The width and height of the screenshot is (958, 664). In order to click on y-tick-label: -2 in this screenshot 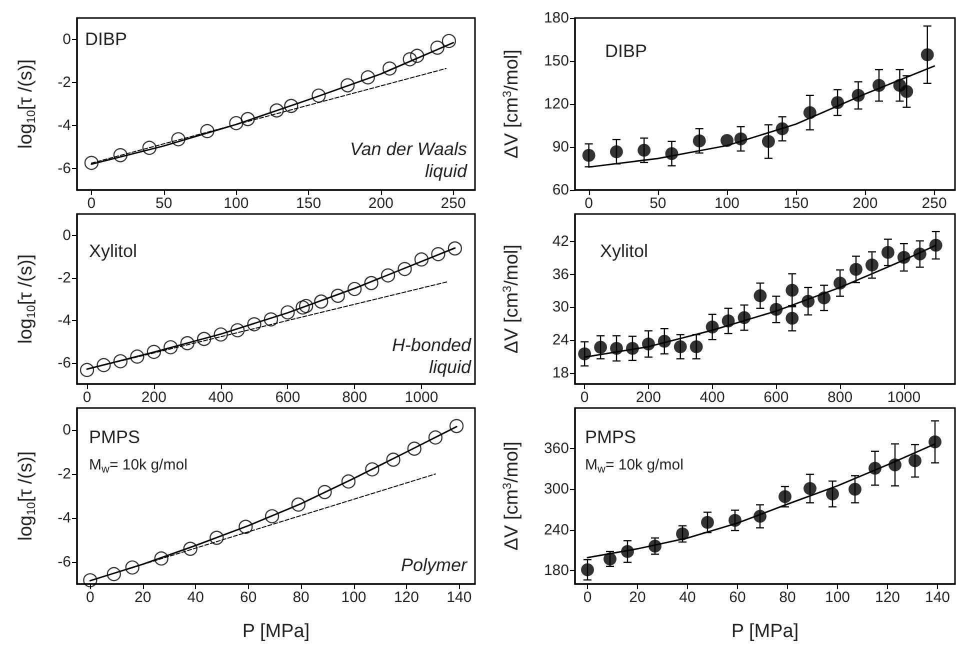, I will do `click(64, 474)`.